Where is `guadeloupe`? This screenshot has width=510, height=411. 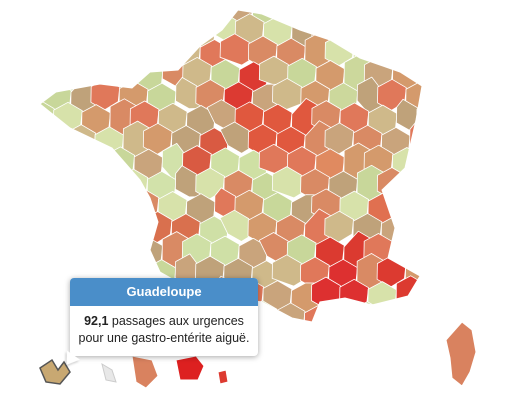
guadeloupe is located at coordinates (55, 371).